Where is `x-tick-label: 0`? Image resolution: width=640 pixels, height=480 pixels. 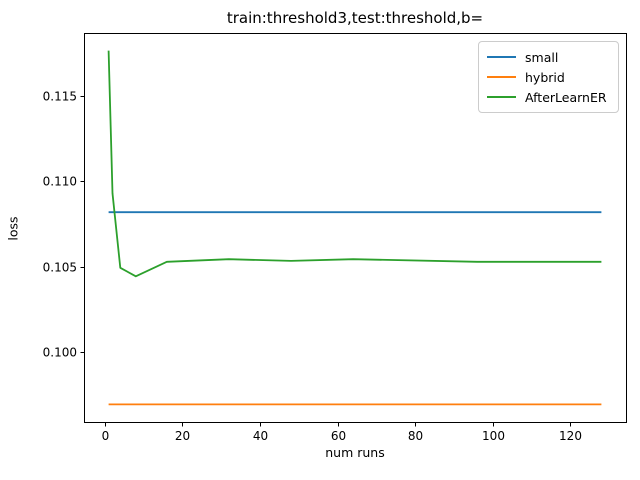 x-tick-label: 0 is located at coordinates (106, 436).